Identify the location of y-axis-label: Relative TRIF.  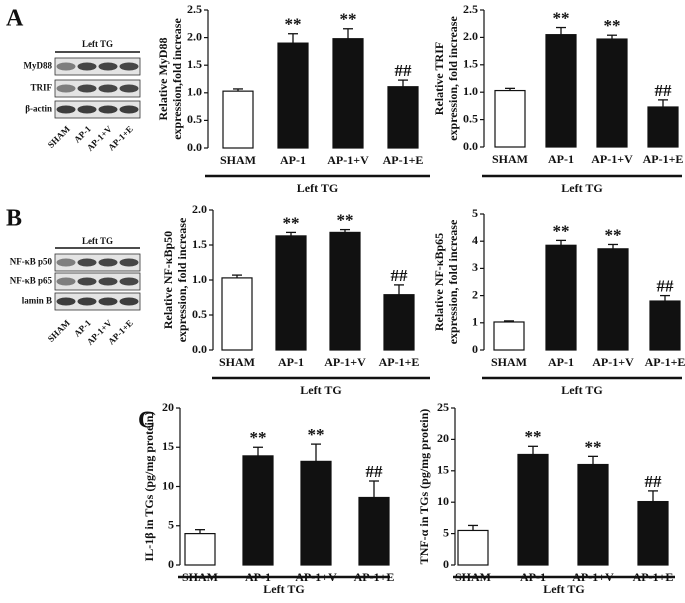
(439, 78).